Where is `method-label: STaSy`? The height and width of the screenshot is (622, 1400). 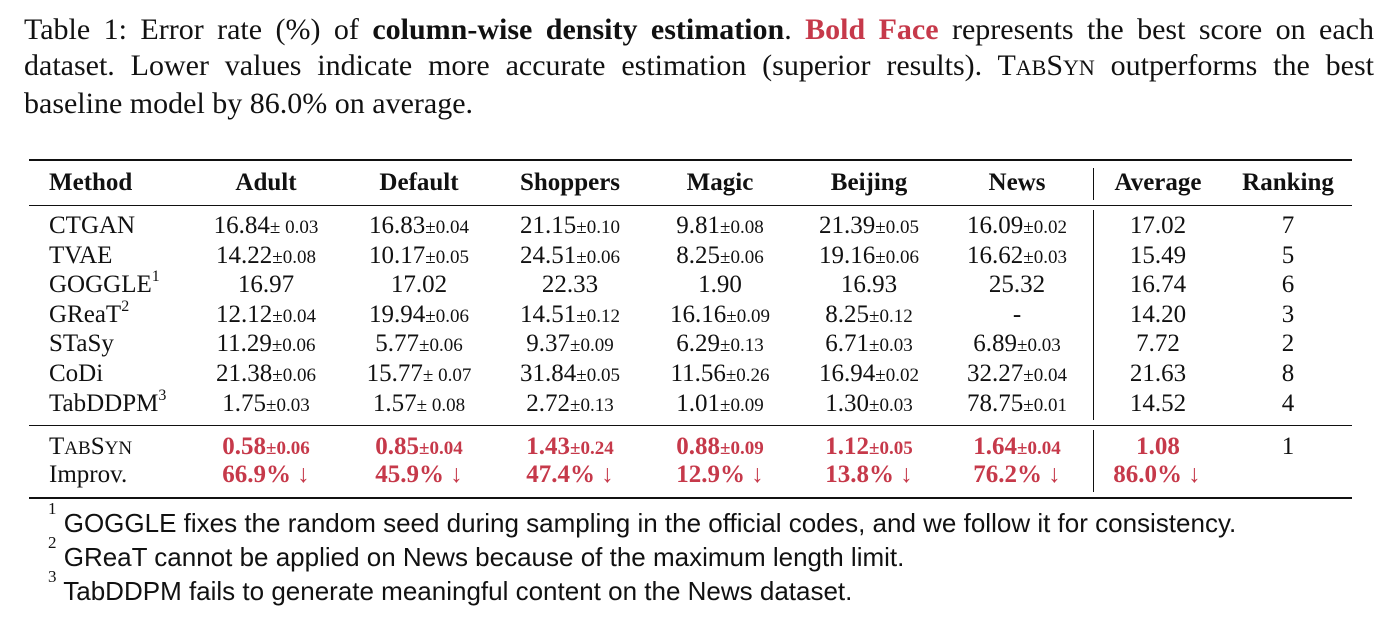 method-label: STaSy is located at coordinates (81, 343).